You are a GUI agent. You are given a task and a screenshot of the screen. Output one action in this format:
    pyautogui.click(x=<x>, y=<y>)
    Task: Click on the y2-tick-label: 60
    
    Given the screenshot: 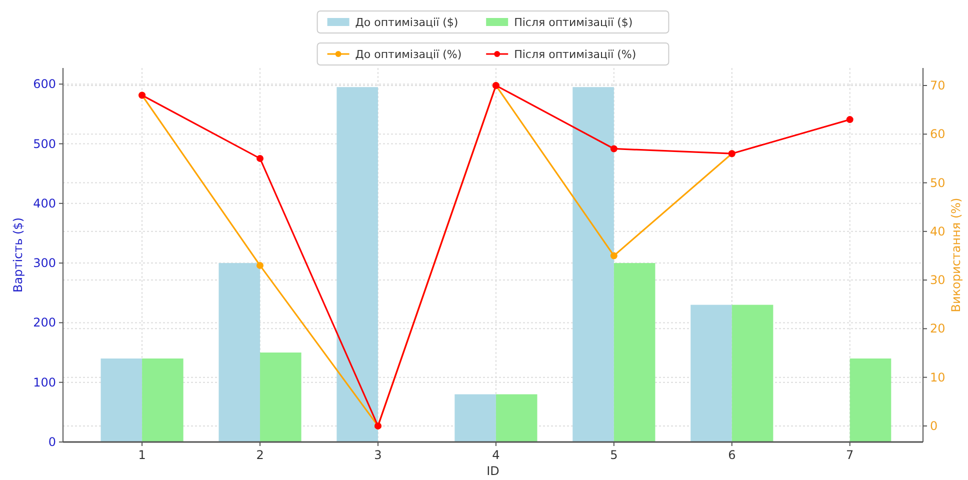 What is the action you would take?
    pyautogui.click(x=938, y=134)
    